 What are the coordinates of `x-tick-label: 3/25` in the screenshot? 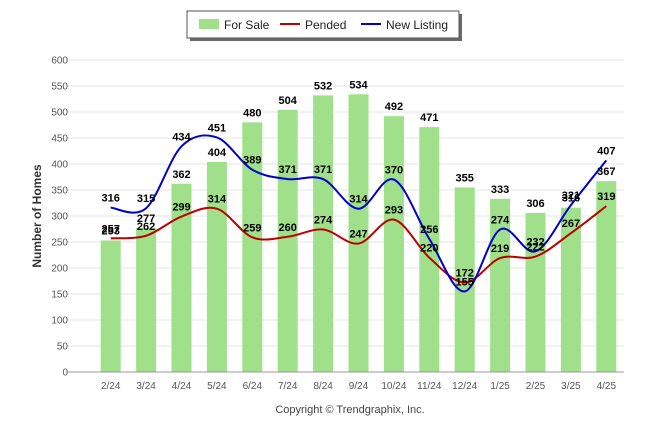 It's located at (571, 386).